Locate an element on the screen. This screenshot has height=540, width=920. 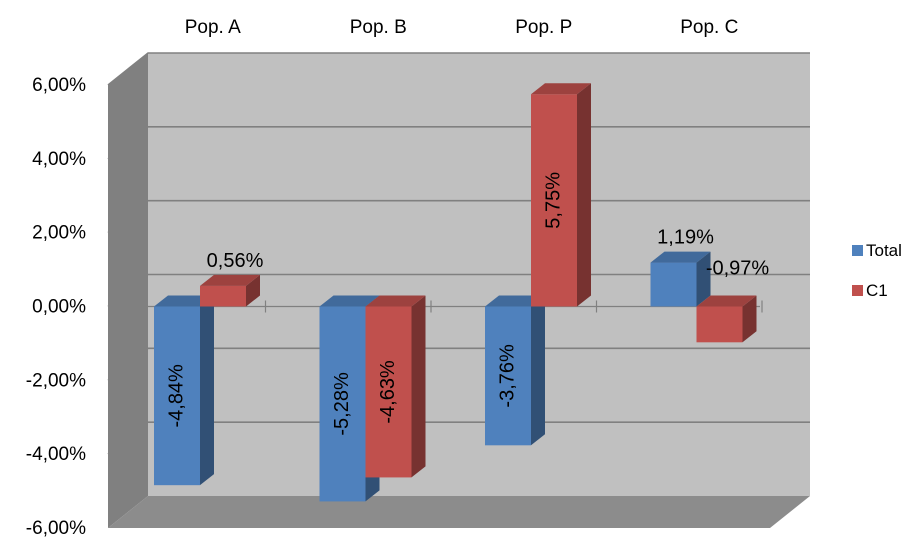
y-tick-label: -2,00% is located at coordinates (56, 380).